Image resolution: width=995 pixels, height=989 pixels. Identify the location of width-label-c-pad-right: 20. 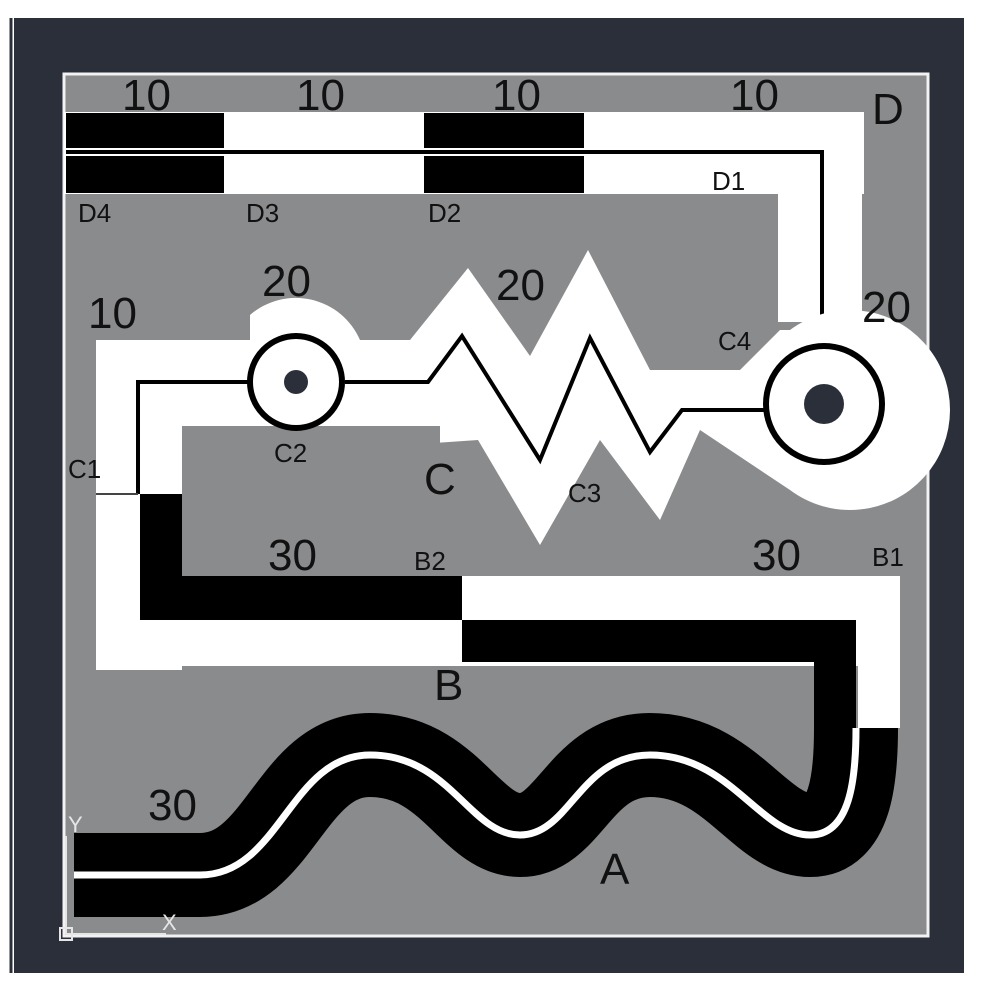
(886, 307).